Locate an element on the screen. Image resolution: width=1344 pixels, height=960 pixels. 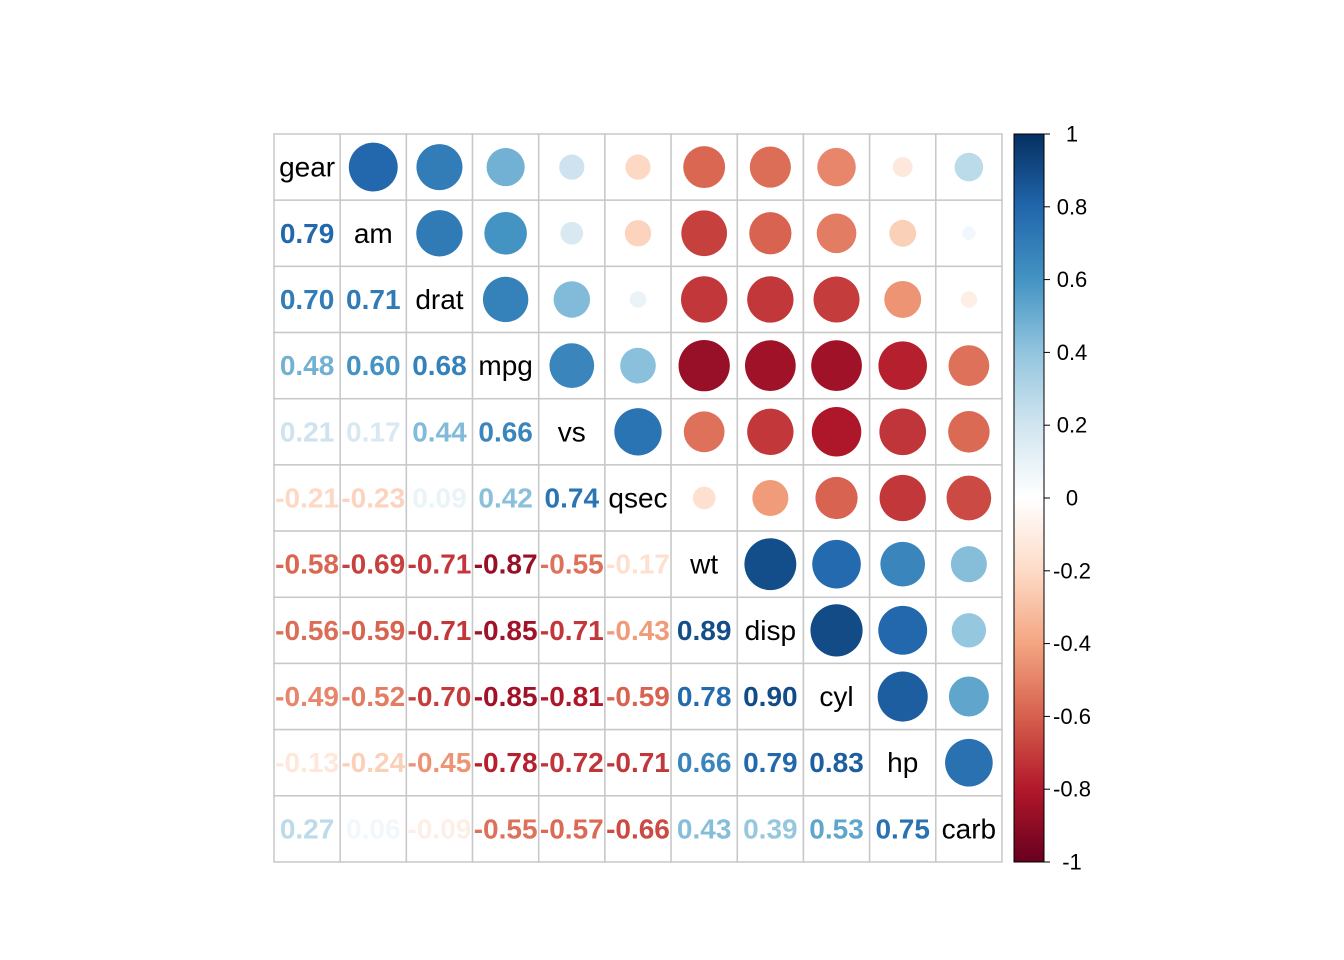
grid-cell-carb-vs is located at coordinates (571, 829).